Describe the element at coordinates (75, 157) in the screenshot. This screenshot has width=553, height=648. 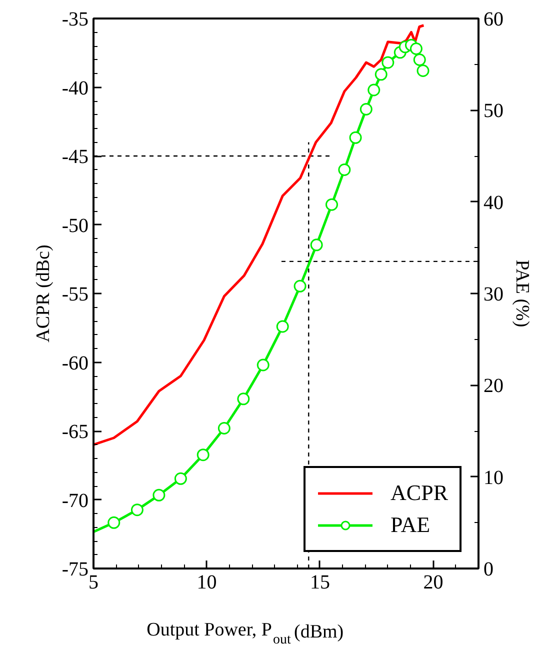
I see `y-tick-label: -45` at that location.